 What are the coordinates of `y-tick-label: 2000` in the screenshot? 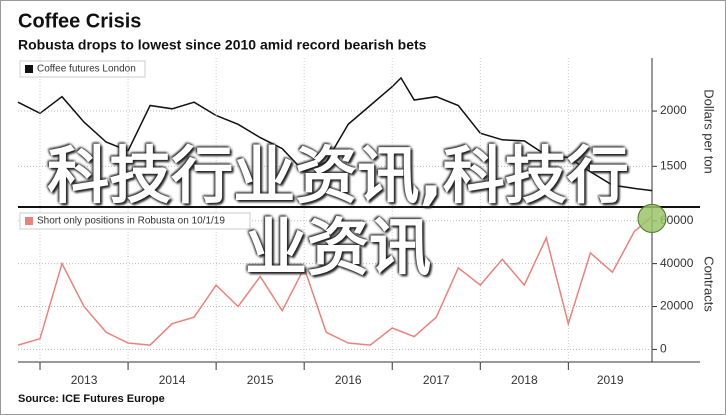 It's located at (673, 110).